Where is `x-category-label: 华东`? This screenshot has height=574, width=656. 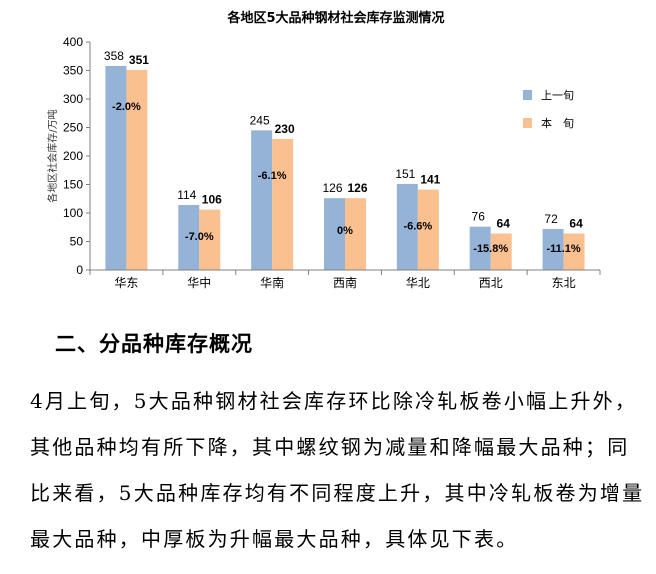 x-category-label: 华东 is located at coordinates (126, 283).